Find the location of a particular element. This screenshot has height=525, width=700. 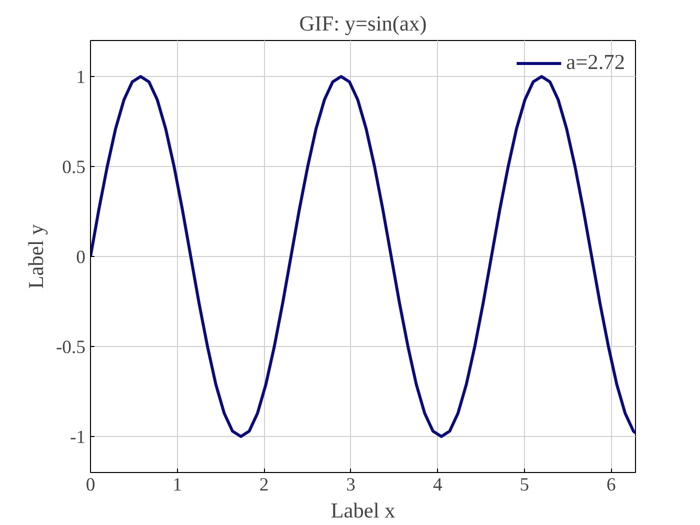

x-tick-label: 6 is located at coordinates (611, 485).